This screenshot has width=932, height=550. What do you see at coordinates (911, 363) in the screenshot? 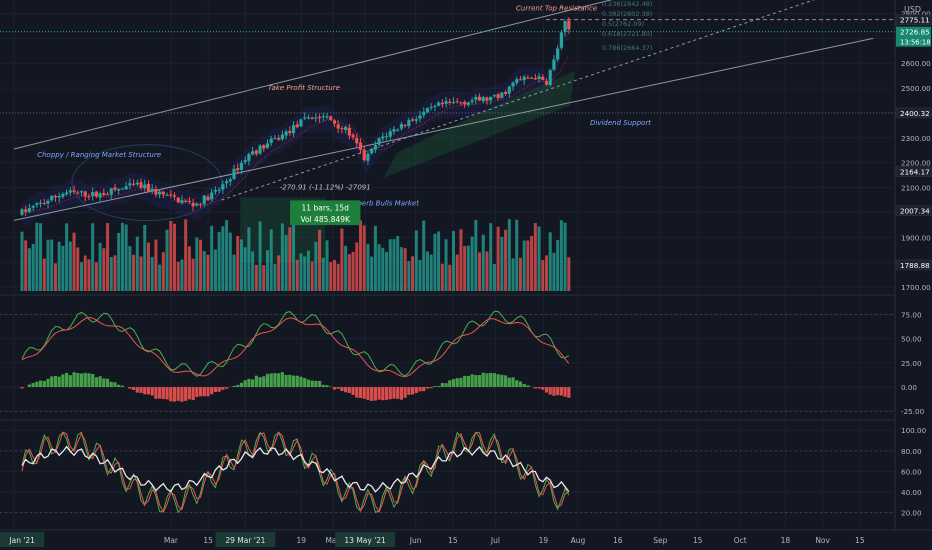
I see `osc1-tick-label: 25.00` at bounding box center [911, 363].